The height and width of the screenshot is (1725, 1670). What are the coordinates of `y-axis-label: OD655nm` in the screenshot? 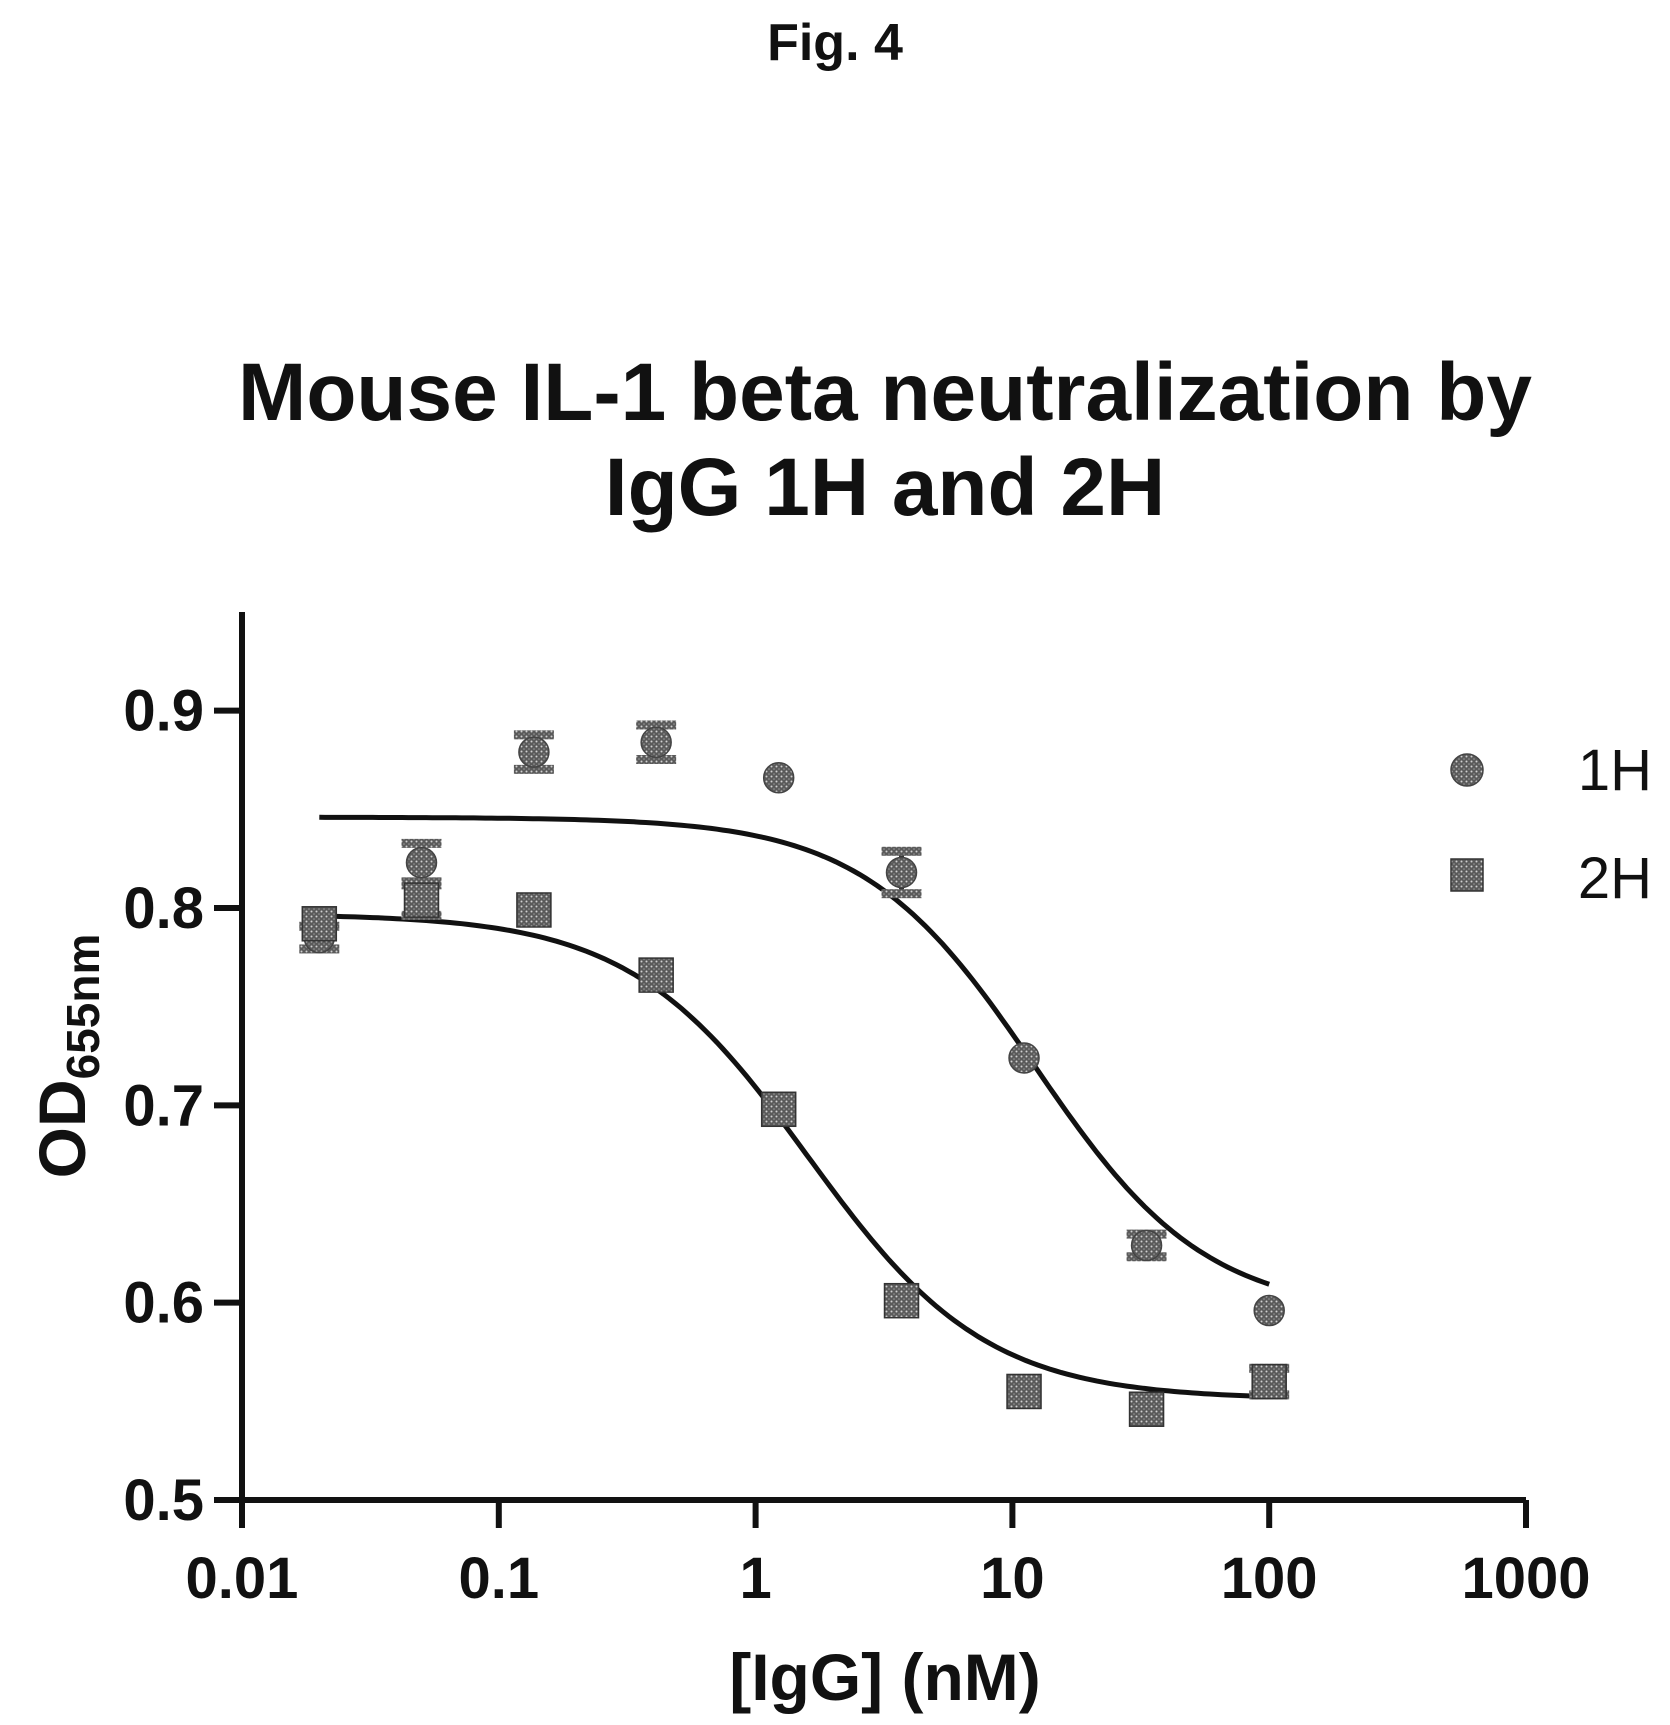 It's located at (67, 1056).